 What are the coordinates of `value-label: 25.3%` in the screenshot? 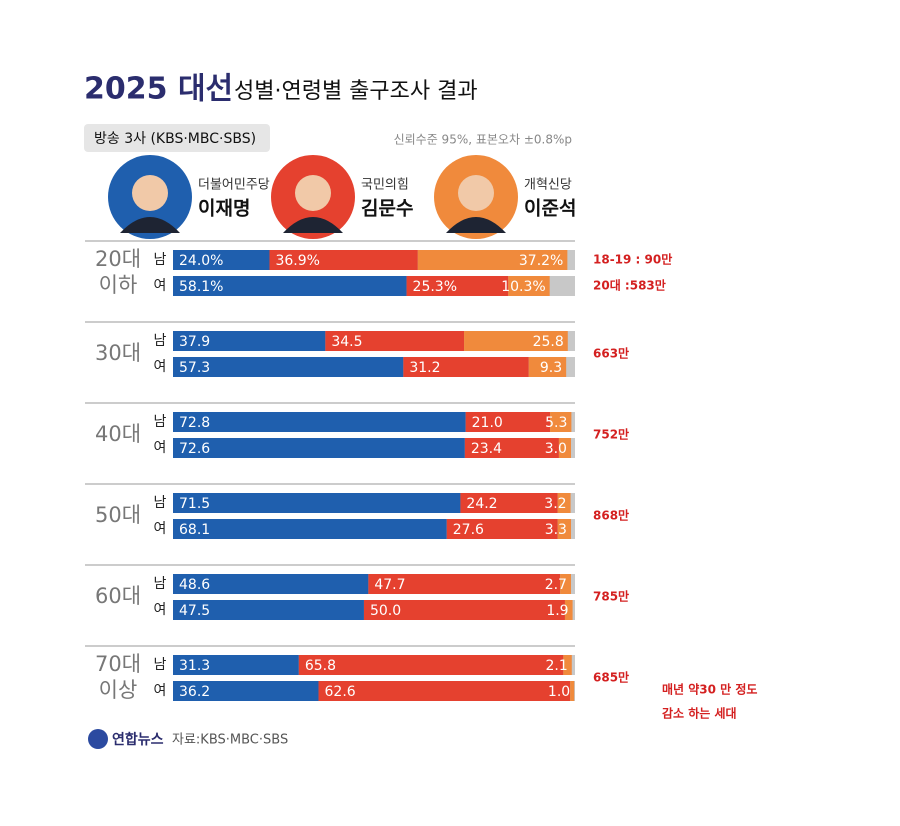 It's located at (435, 287).